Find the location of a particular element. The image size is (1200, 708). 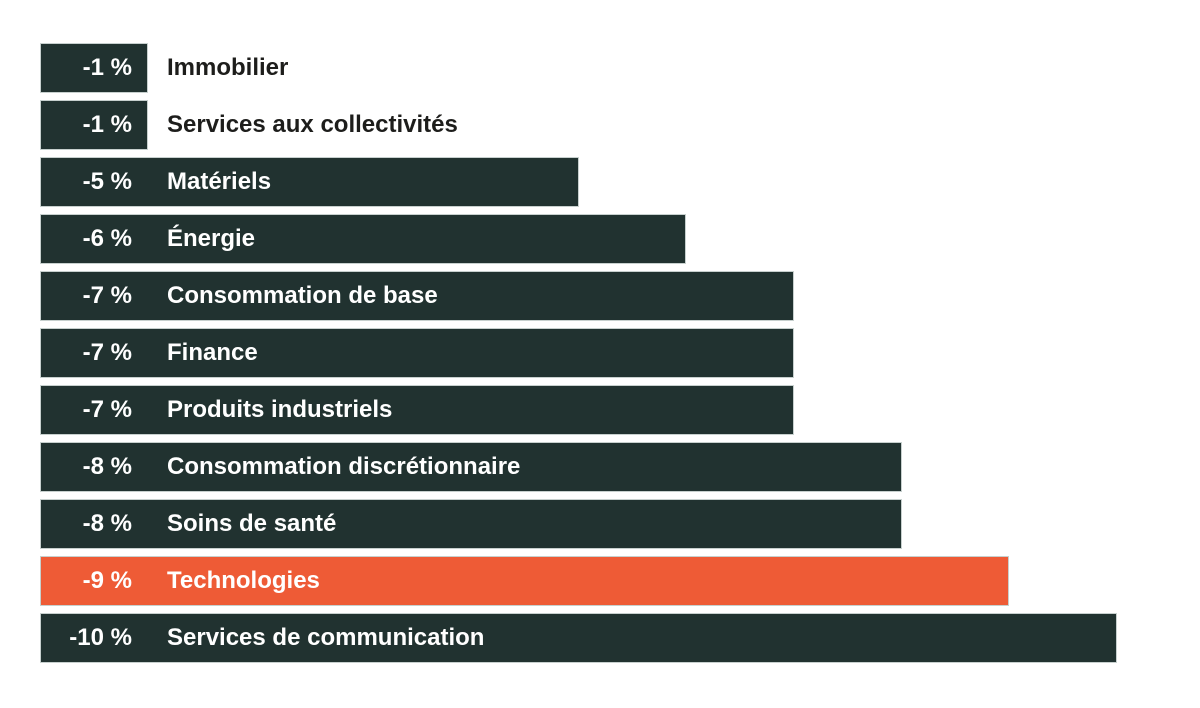

bar-value-label: -6 % is located at coordinates (107, 238).